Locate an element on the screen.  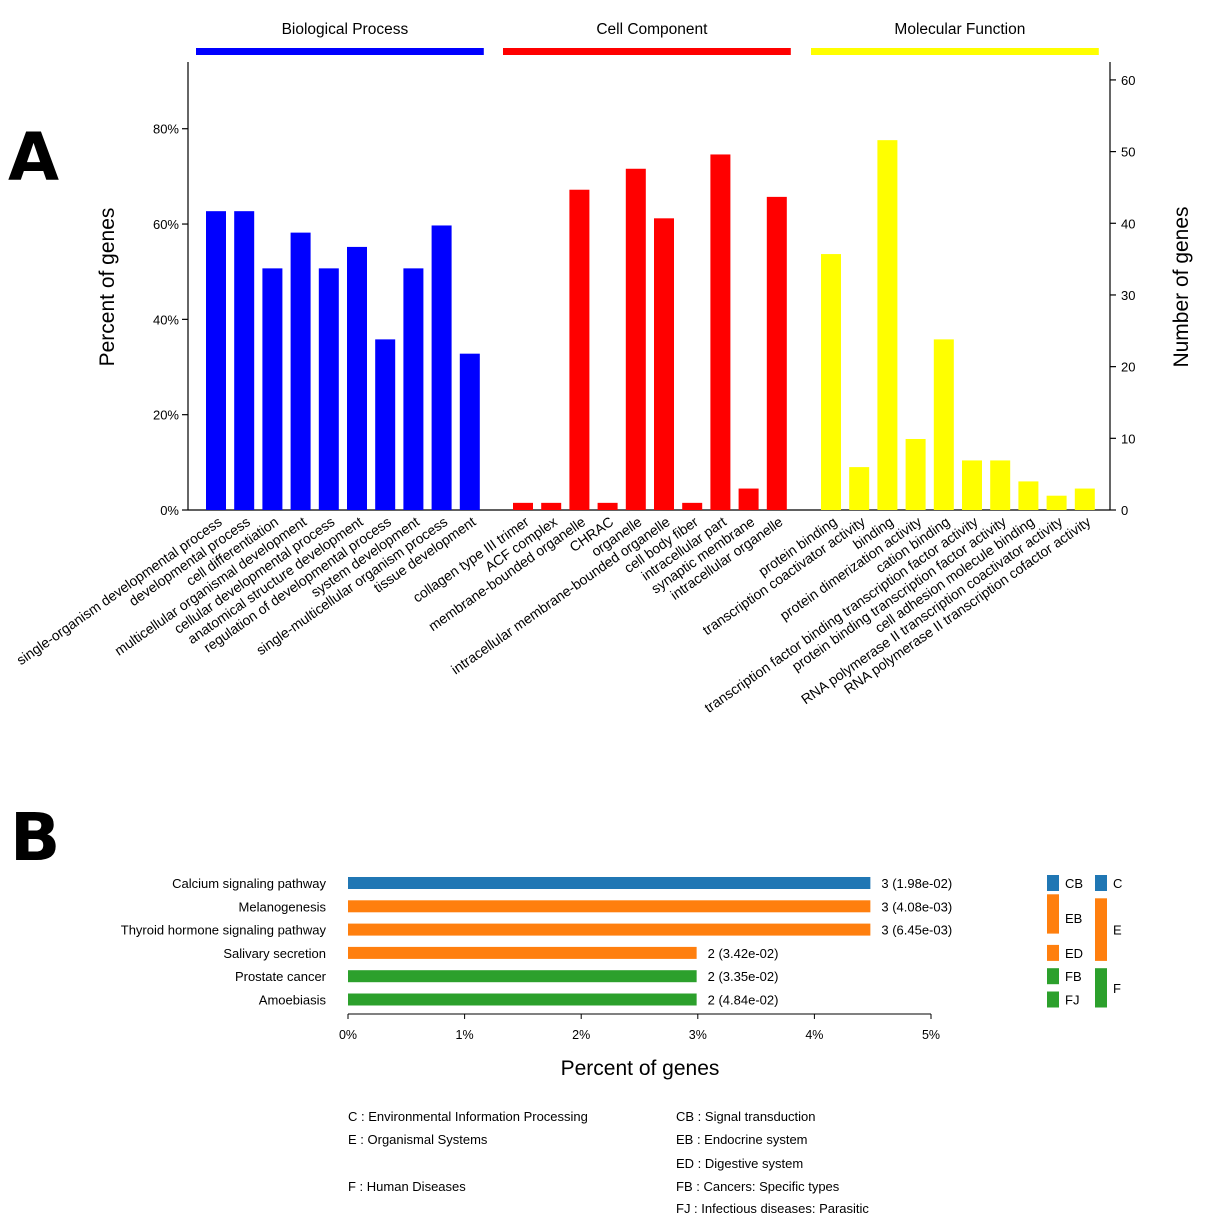
right-tick-label: 10 is located at coordinates (1128, 438).